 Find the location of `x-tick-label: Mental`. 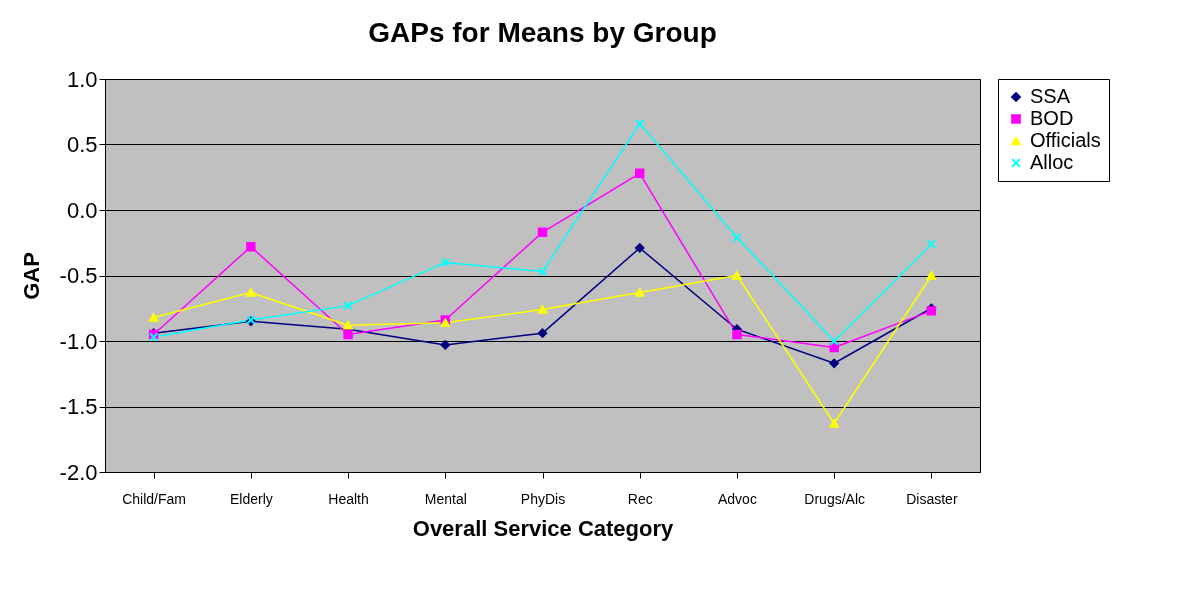

x-tick-label: Mental is located at coordinates (445, 498).